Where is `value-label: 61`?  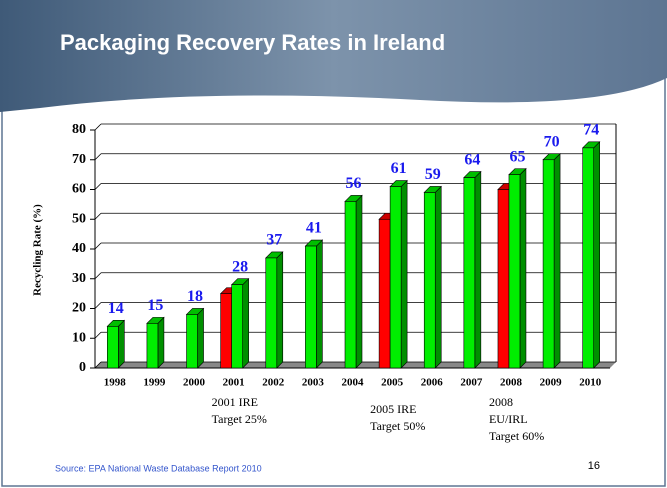
value-label: 61 is located at coordinates (399, 168).